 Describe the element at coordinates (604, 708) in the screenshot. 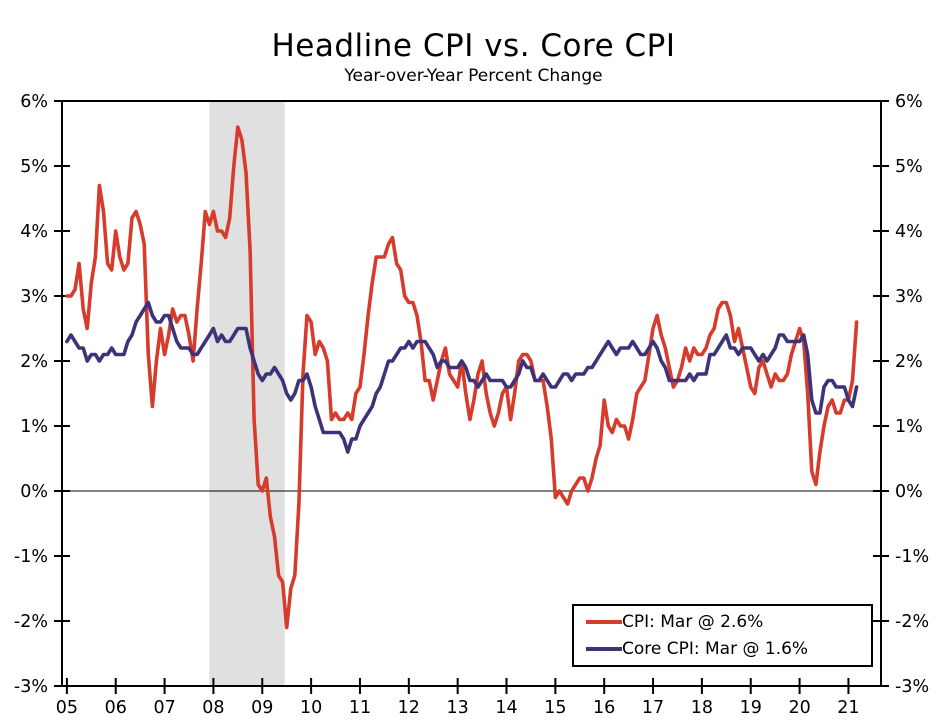

I see `x-tick-label: 16` at that location.